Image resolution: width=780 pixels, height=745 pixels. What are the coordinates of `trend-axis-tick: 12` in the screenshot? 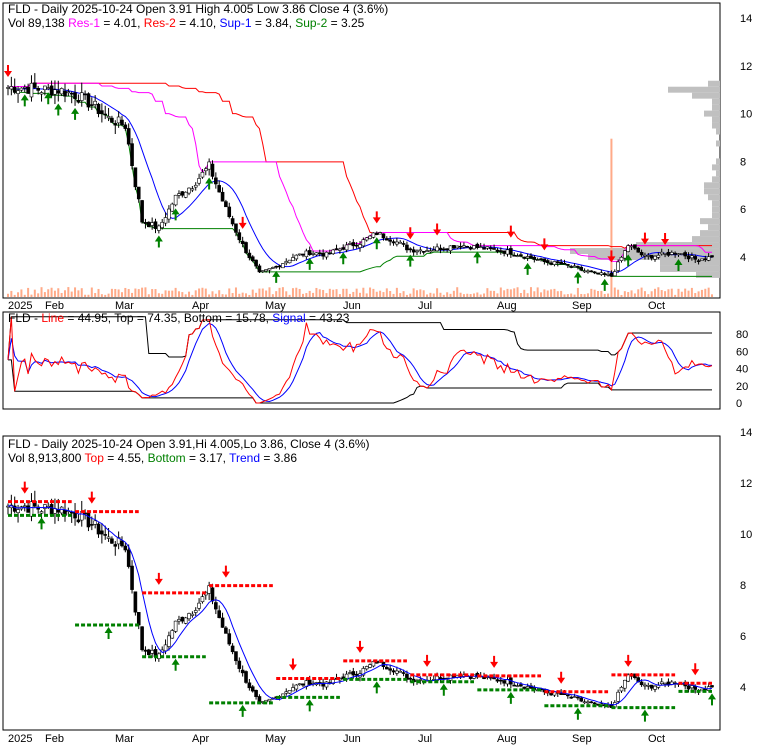 It's located at (746, 484).